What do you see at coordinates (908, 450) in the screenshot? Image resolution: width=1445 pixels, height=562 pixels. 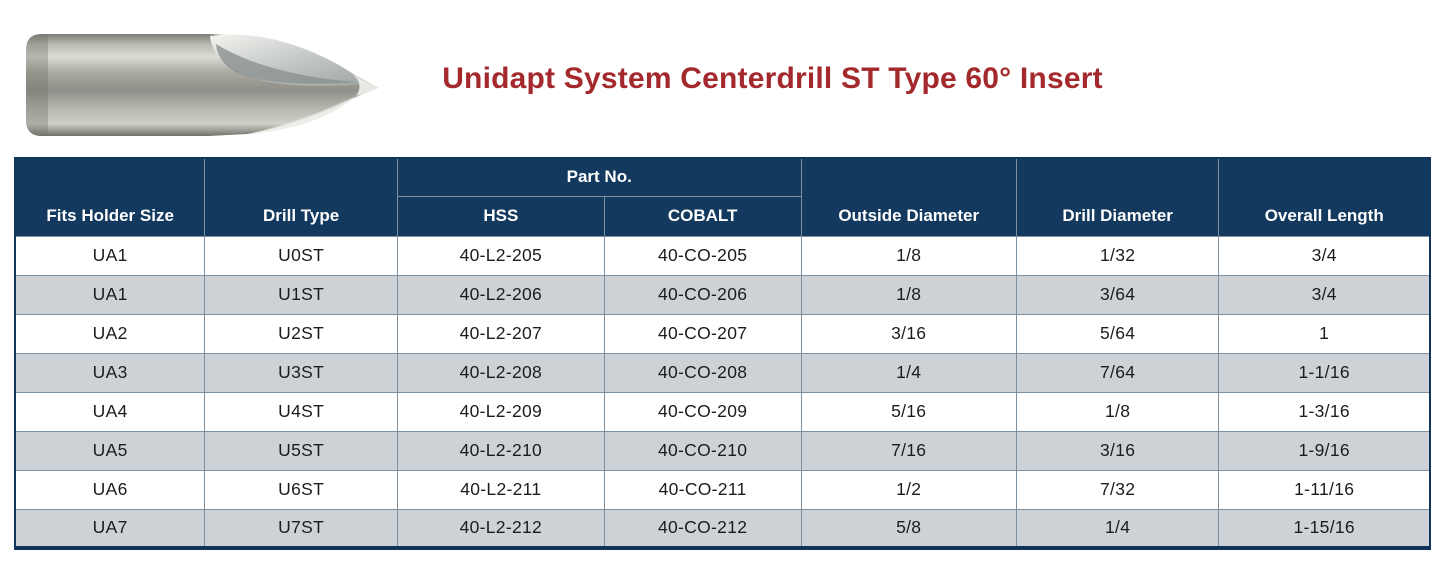 I see `cell-outside-diameter: 7/16` at bounding box center [908, 450].